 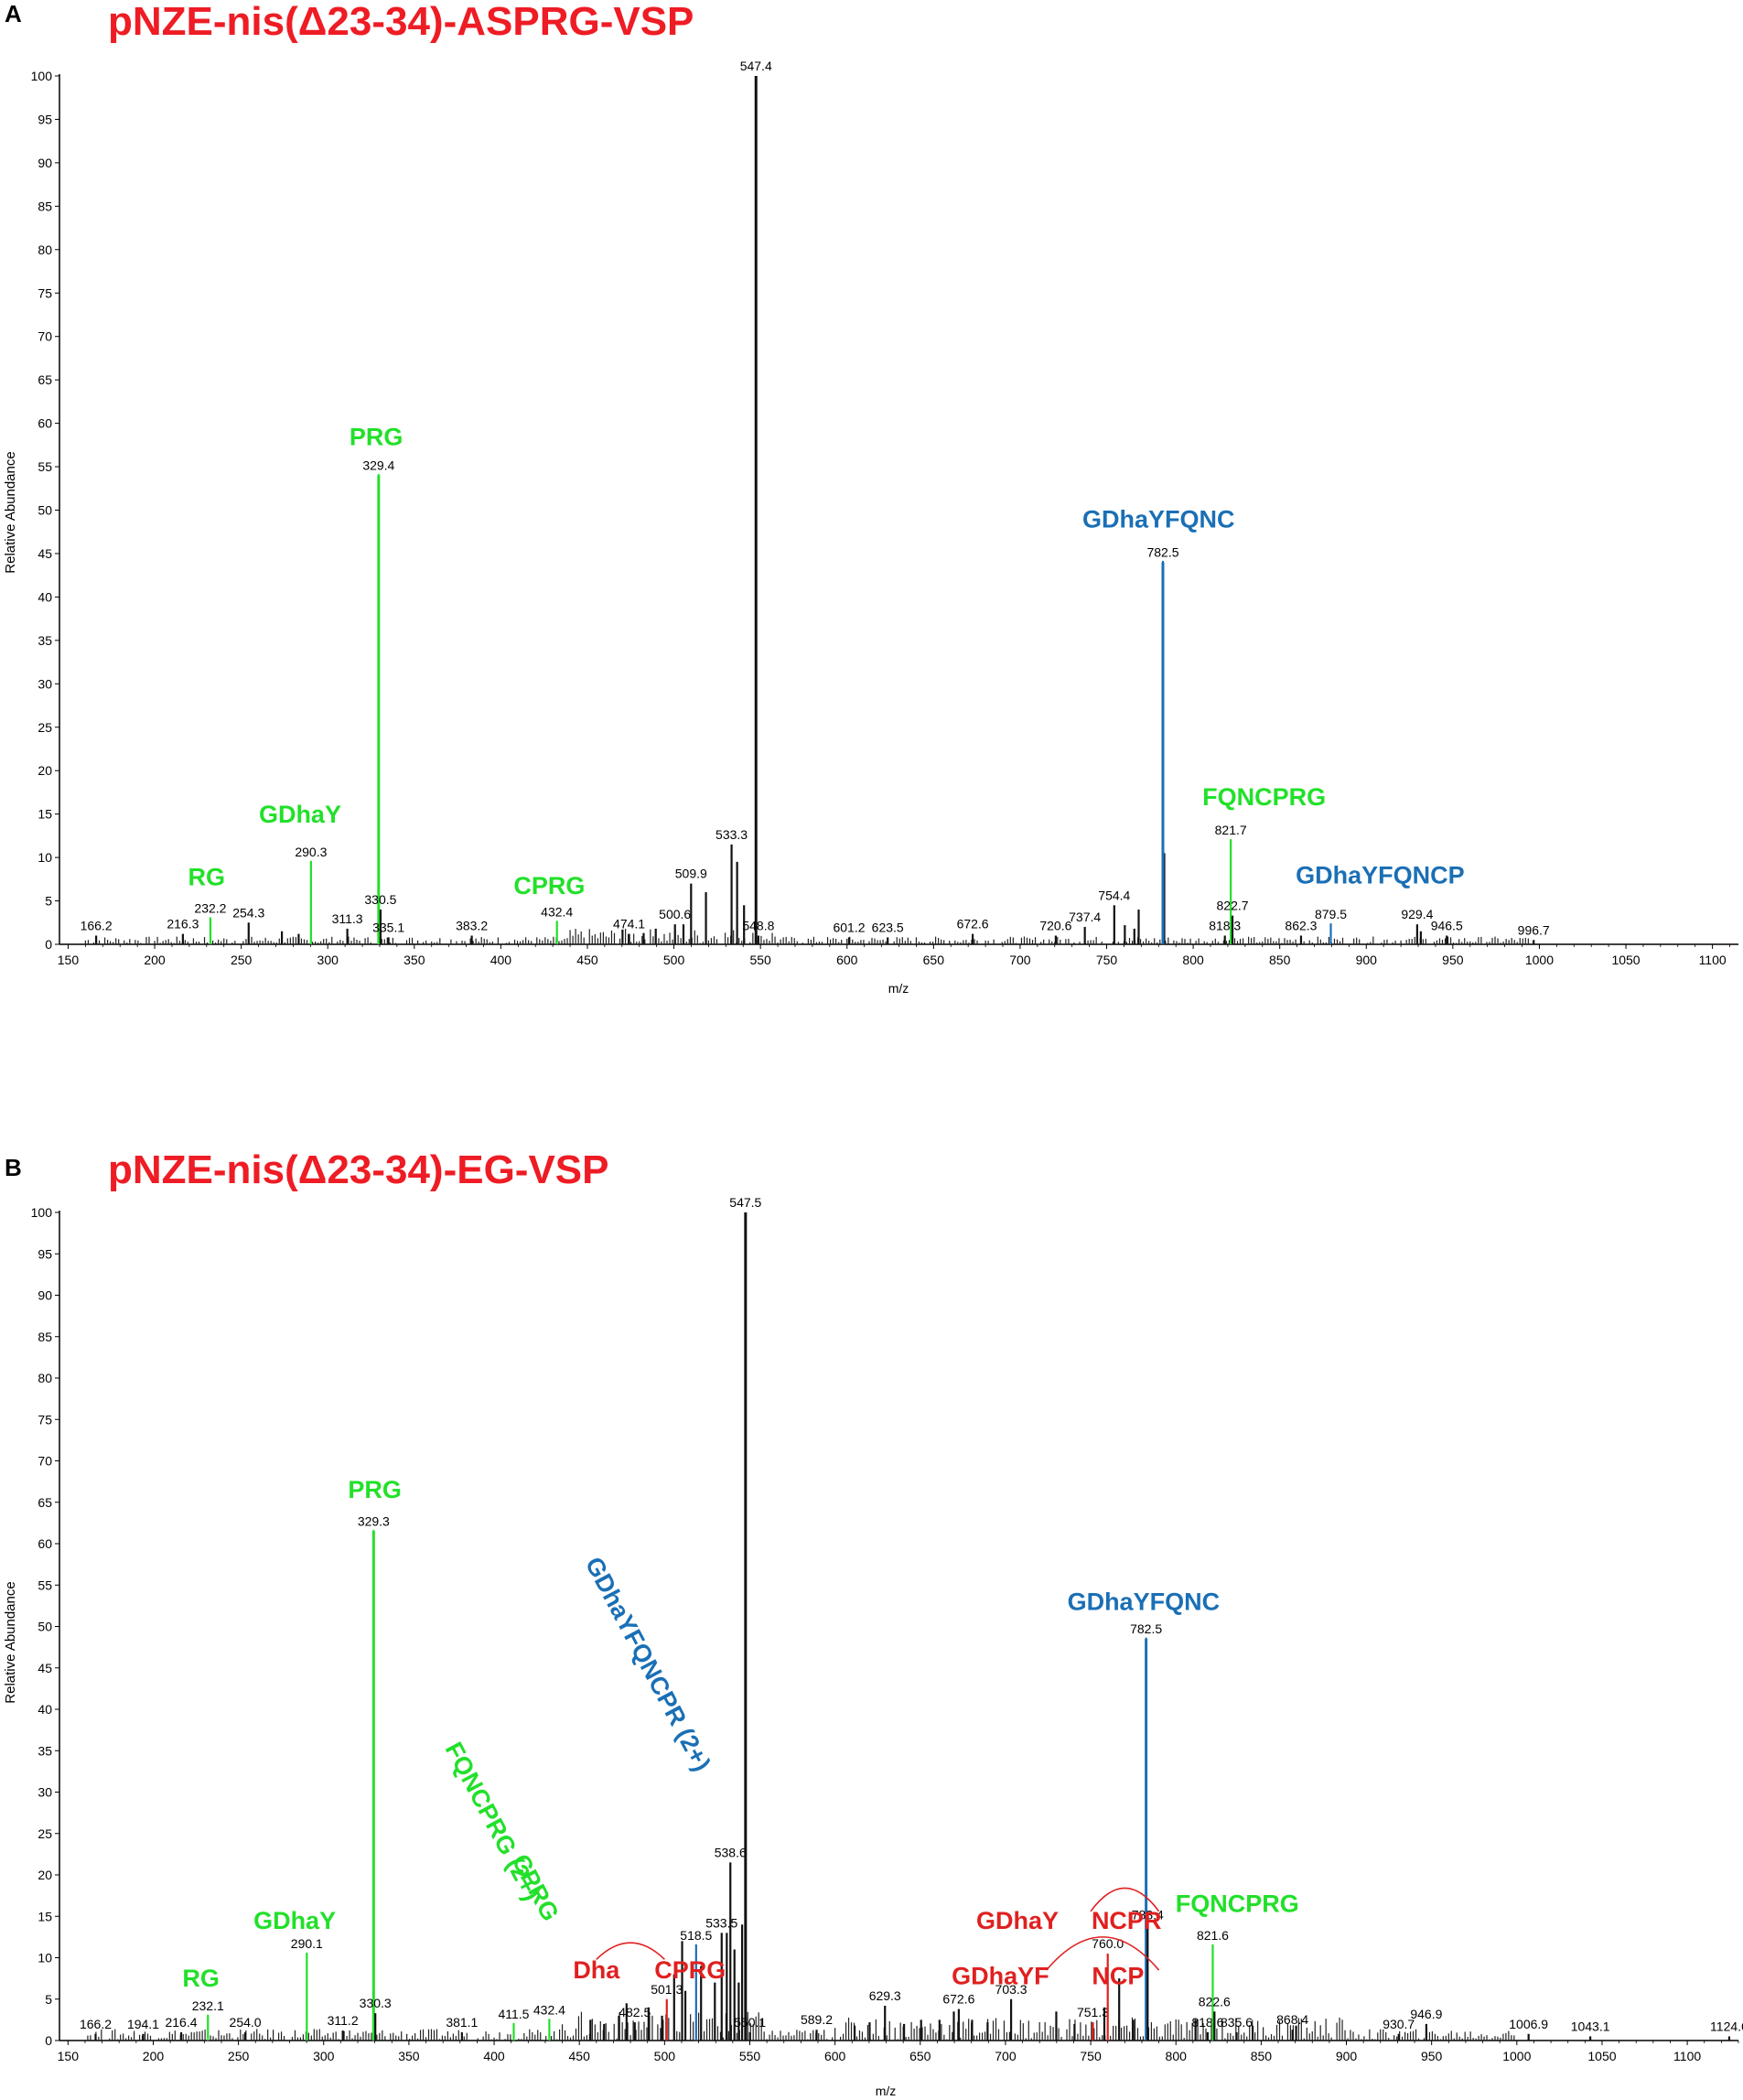 What do you see at coordinates (1162, 551) in the screenshot?
I see `peak-label: 782.5` at bounding box center [1162, 551].